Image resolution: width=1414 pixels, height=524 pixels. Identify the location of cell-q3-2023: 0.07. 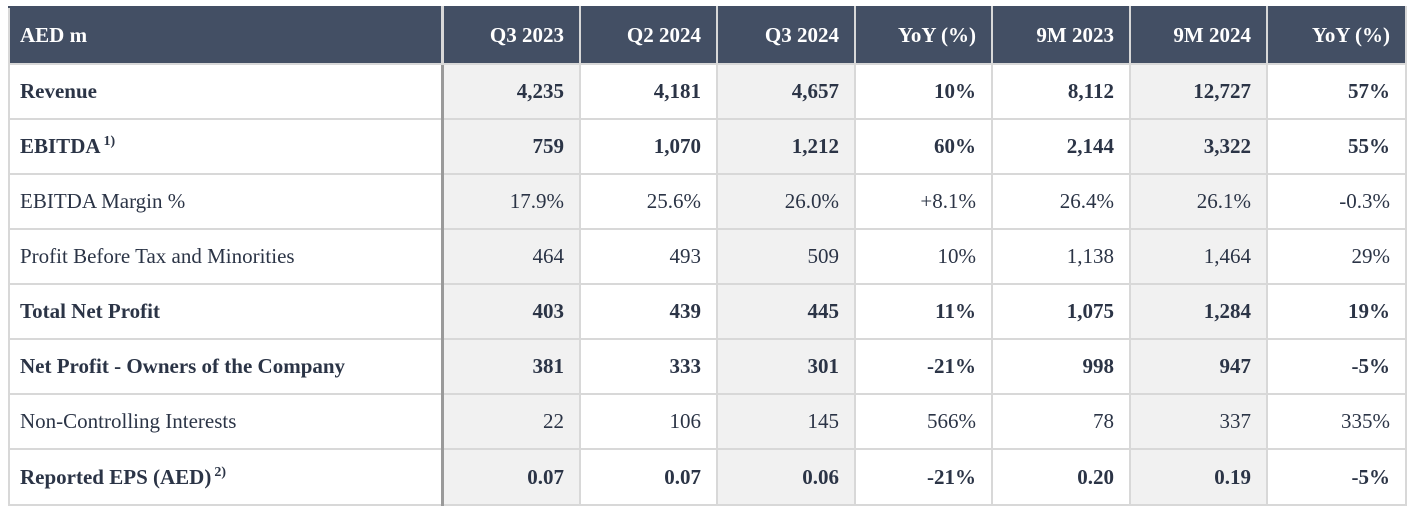
(510, 477).